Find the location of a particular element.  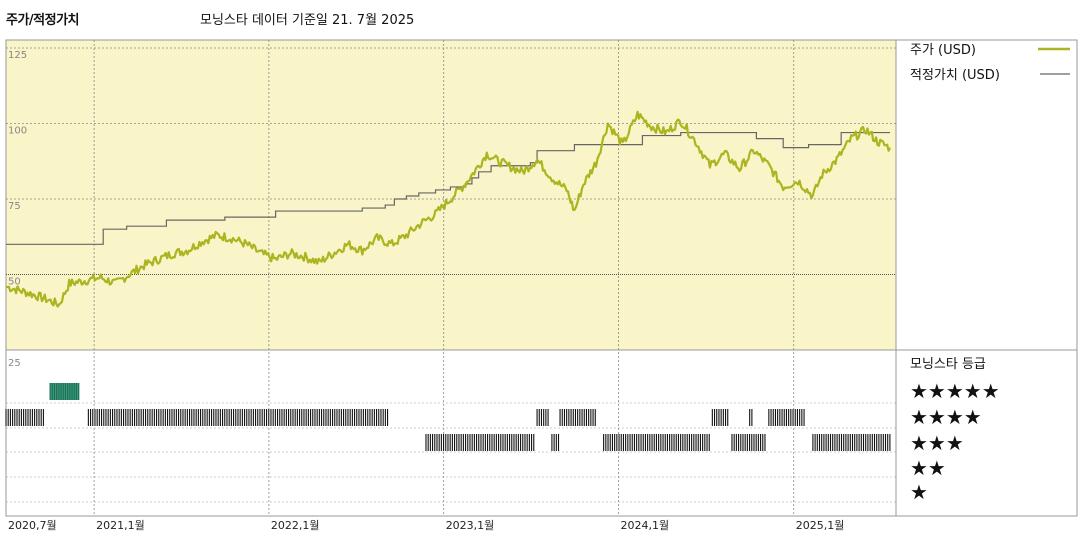

y-tick-label: 100 is located at coordinates (17, 131).